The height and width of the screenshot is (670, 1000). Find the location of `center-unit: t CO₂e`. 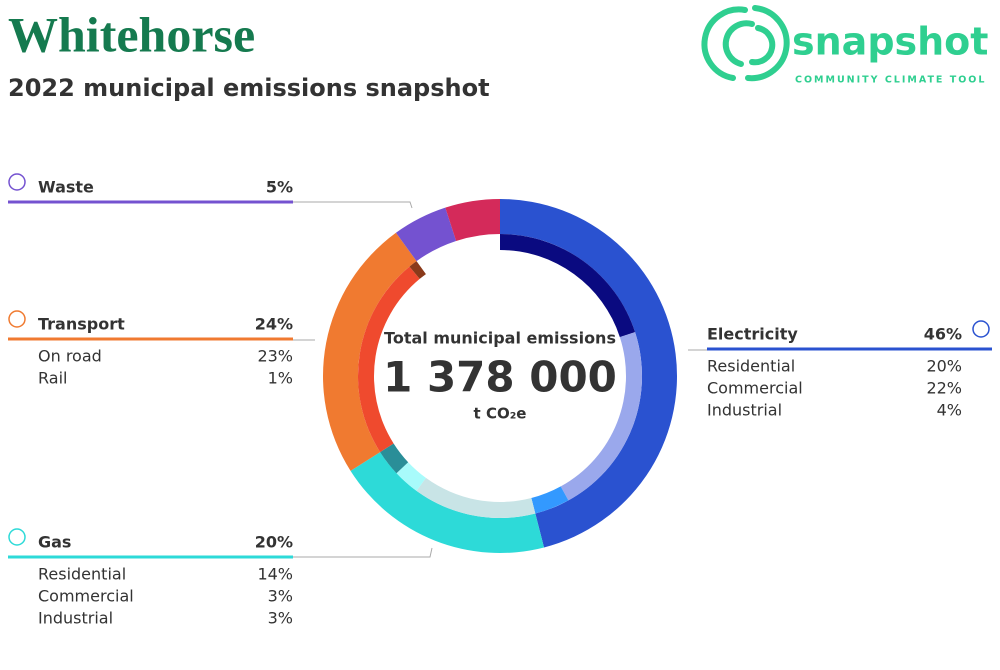

center-unit: t CO₂e is located at coordinates (500, 414).